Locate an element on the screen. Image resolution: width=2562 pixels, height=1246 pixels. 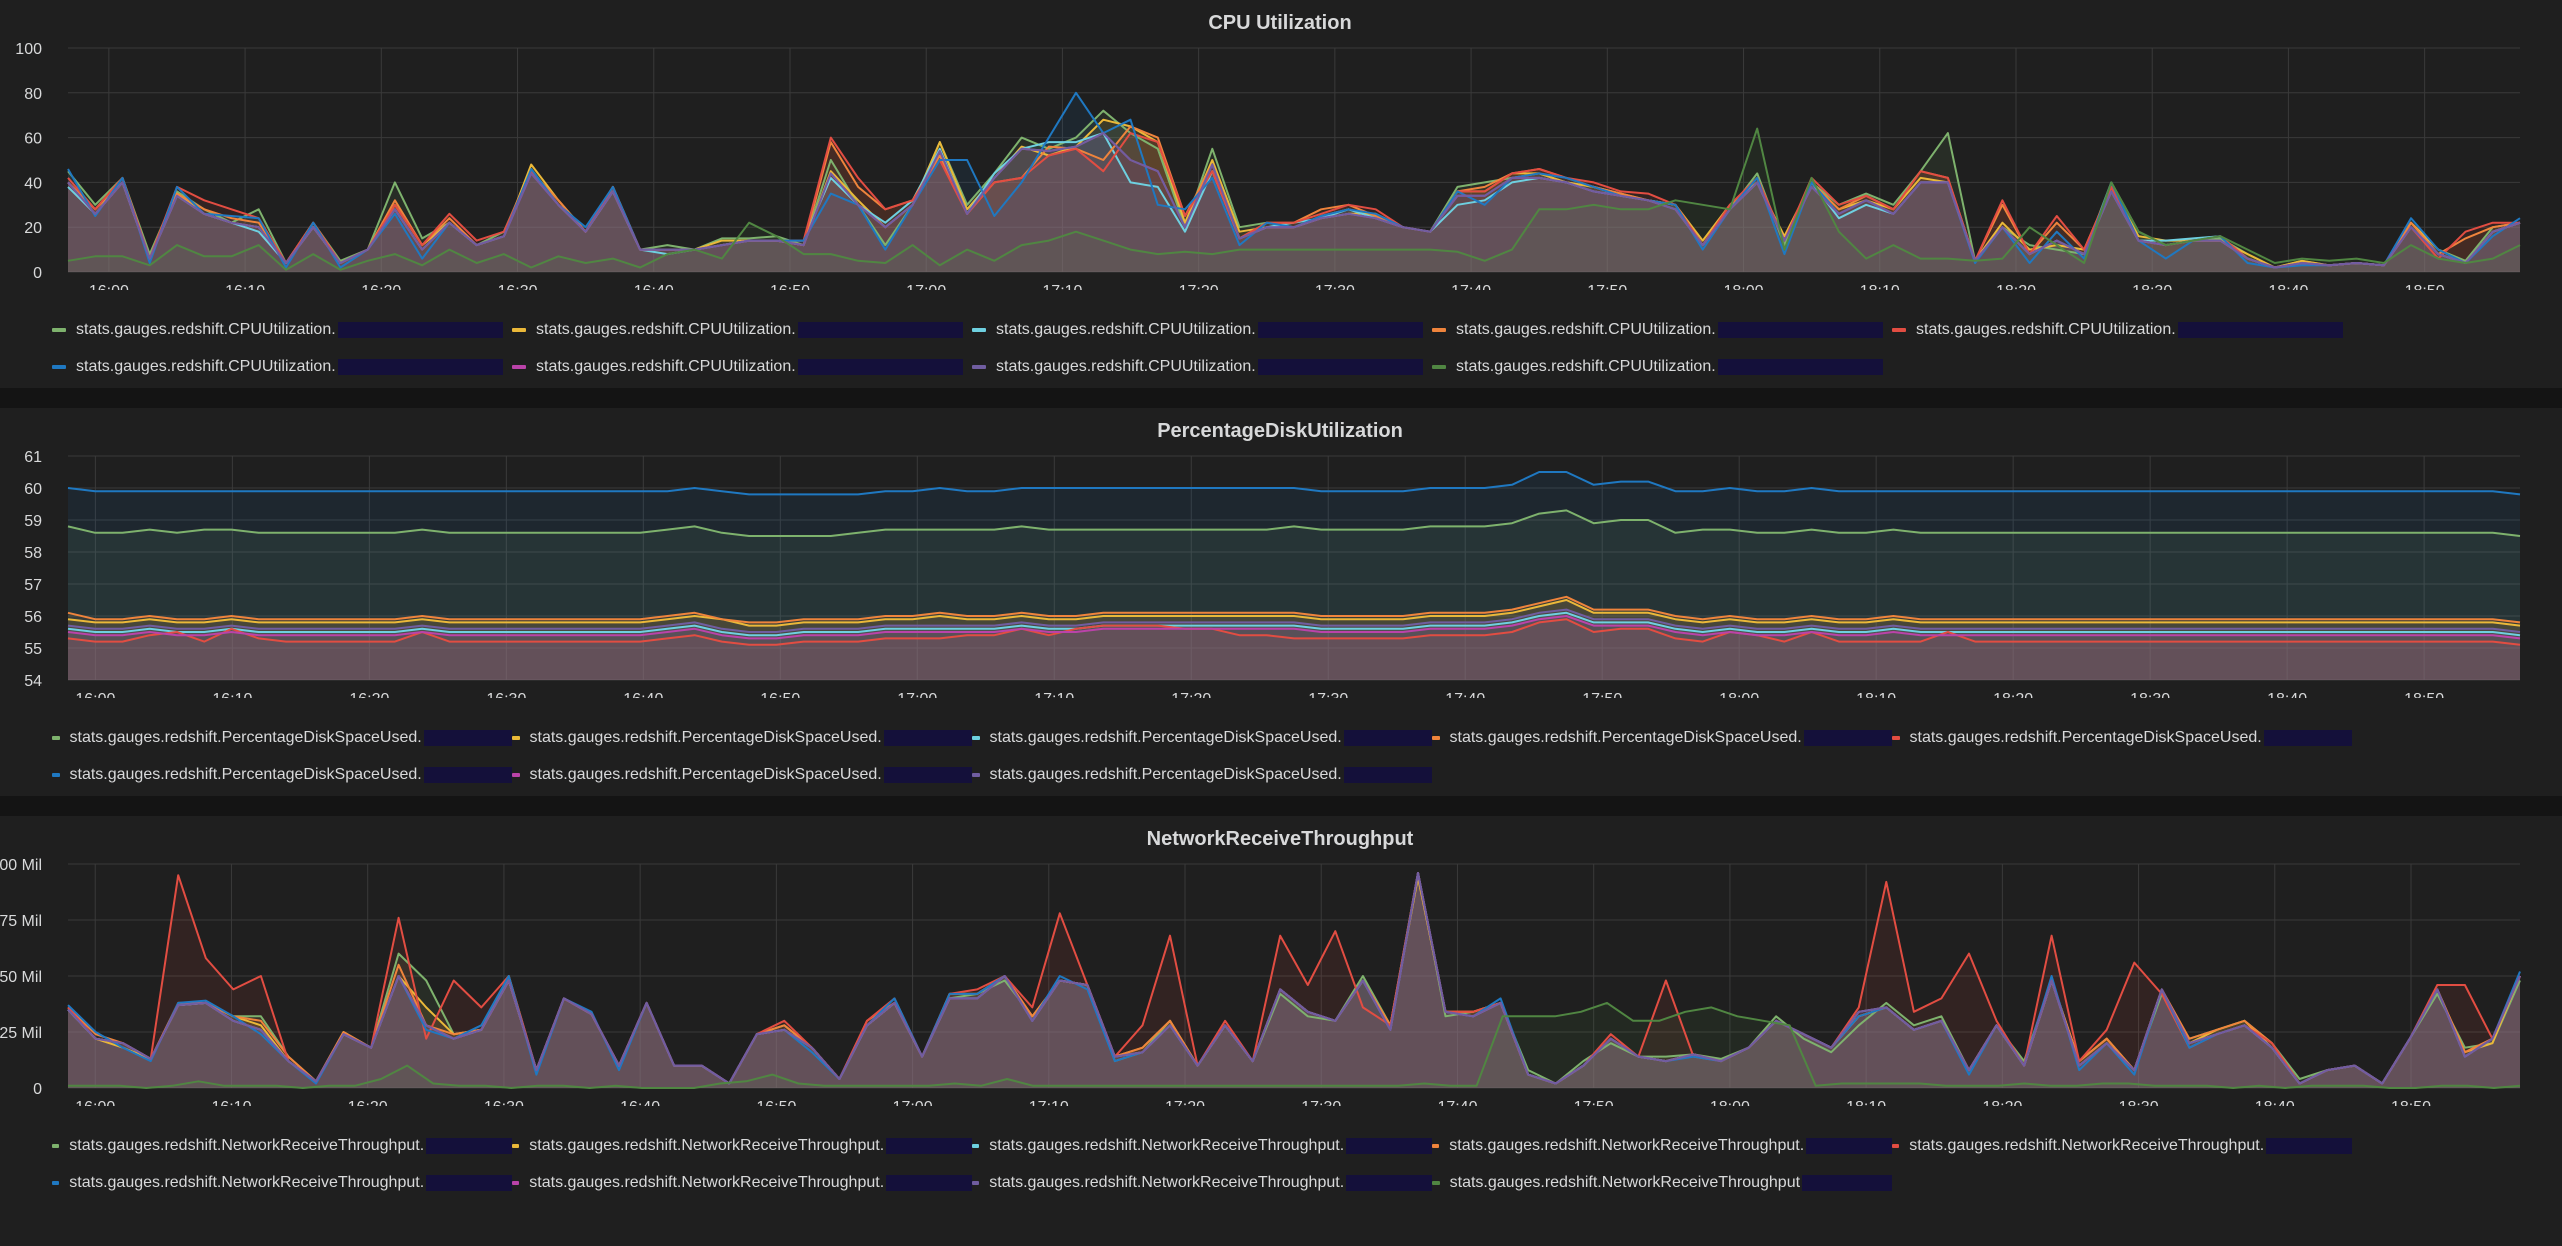
y-tick-label: 0 is located at coordinates (37, 1089).